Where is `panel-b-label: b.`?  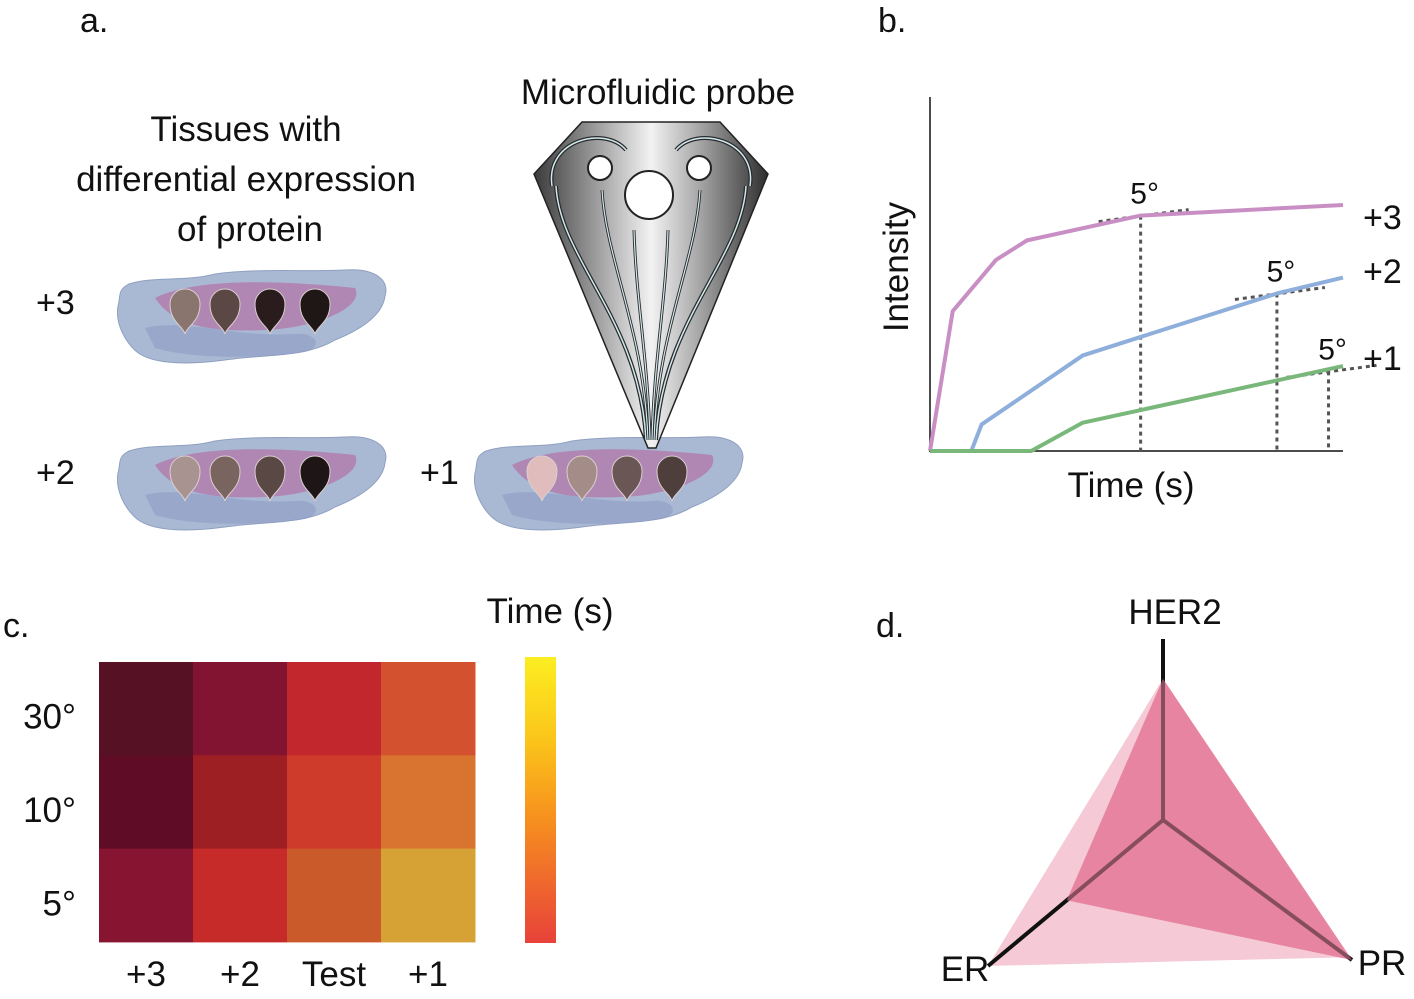 panel-b-label: b. is located at coordinates (892, 21).